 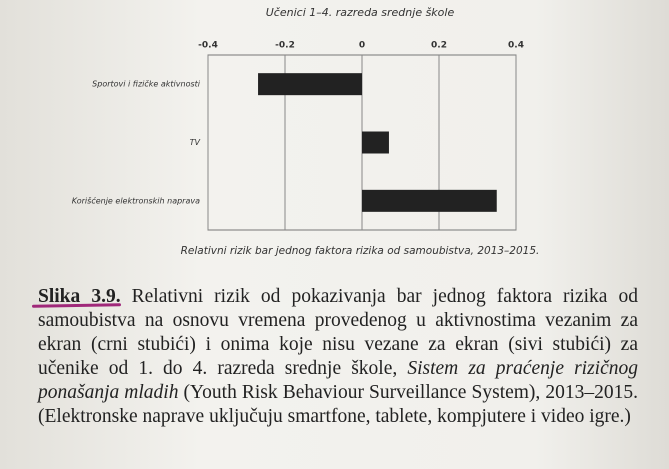 What do you see at coordinates (516, 46) in the screenshot?
I see `x-tick-label: 0.4` at bounding box center [516, 46].